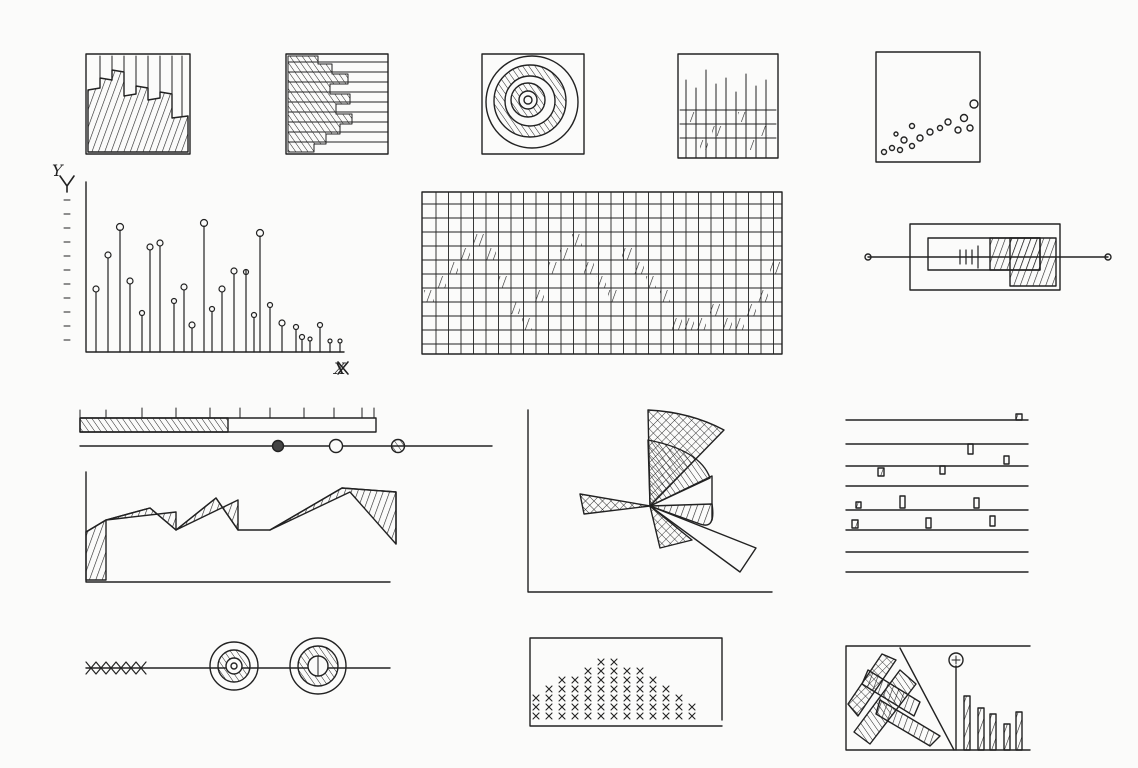 The image size is (1138, 768). What do you see at coordinates (650, 501) in the screenshot?
I see `polar-rose-sketch` at bounding box center [650, 501].